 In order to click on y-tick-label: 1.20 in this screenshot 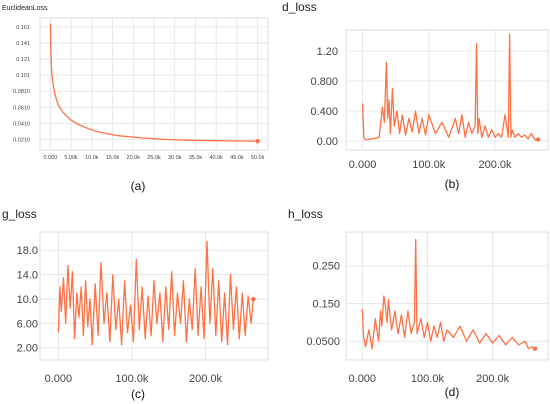, I will do `click(327, 52)`.